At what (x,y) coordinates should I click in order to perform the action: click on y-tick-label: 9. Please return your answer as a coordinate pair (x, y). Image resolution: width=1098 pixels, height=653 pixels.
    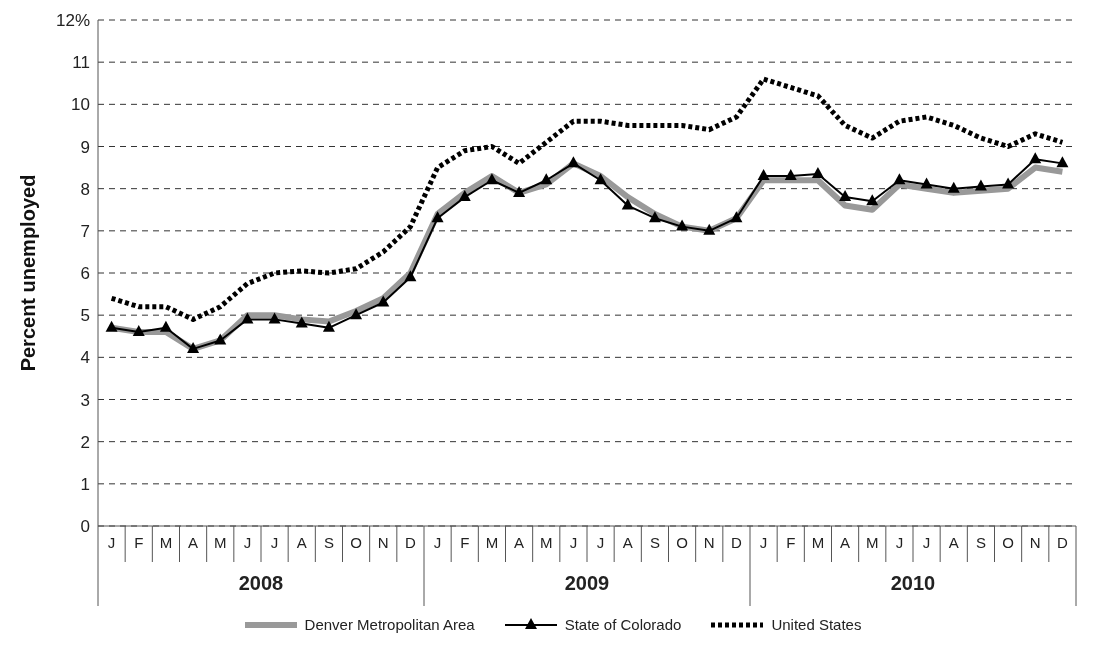
    Looking at the image, I should click on (85, 147).